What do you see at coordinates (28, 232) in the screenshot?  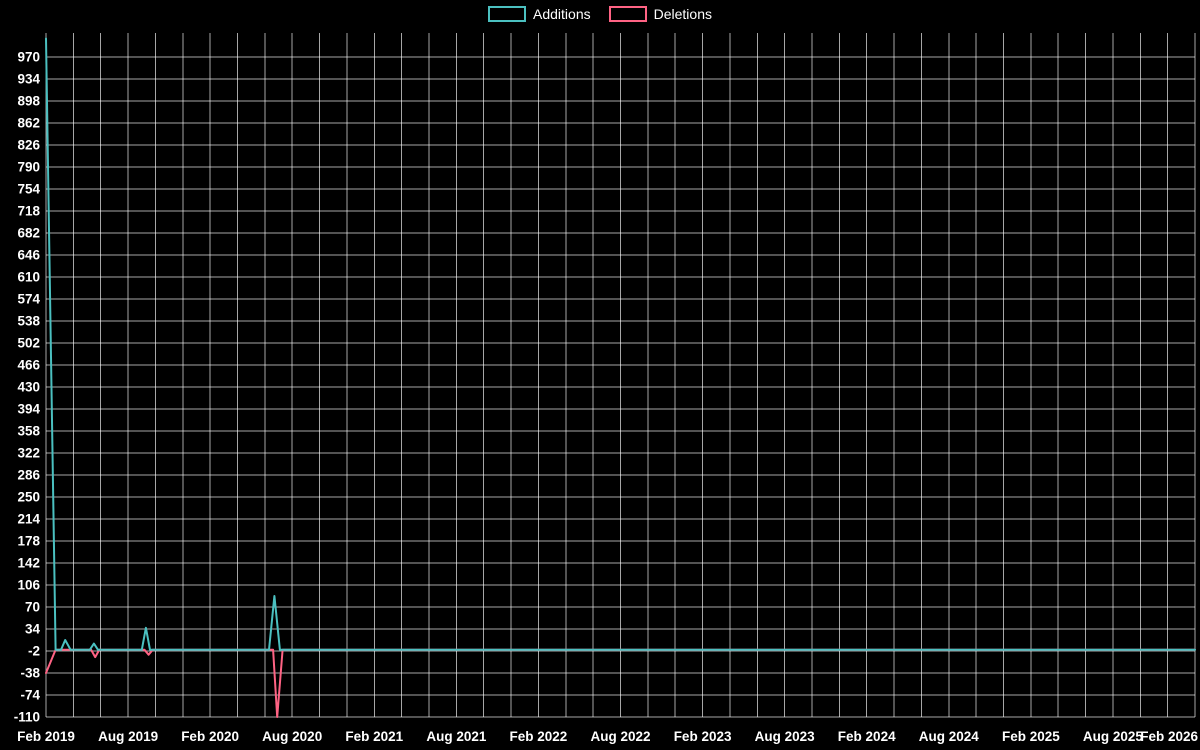 I see `y-tick-label: 682` at bounding box center [28, 232].